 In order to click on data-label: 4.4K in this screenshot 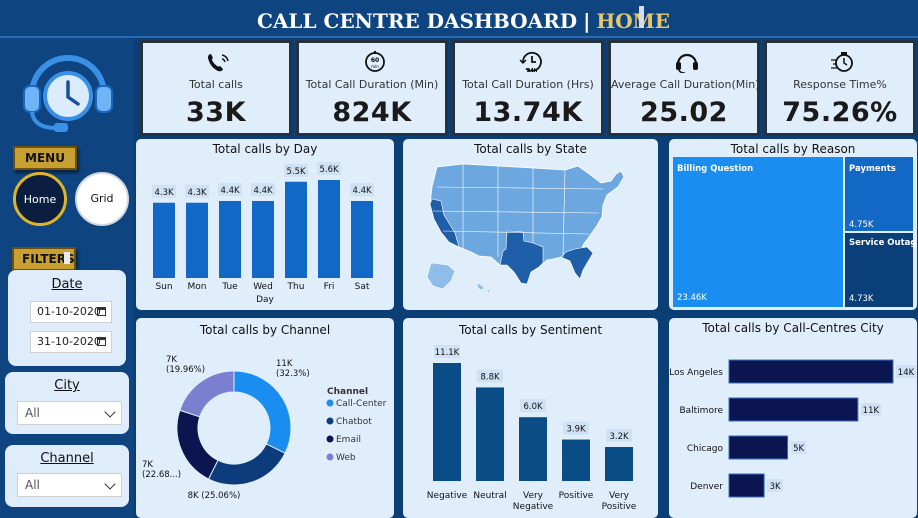, I will do `click(230, 191)`.